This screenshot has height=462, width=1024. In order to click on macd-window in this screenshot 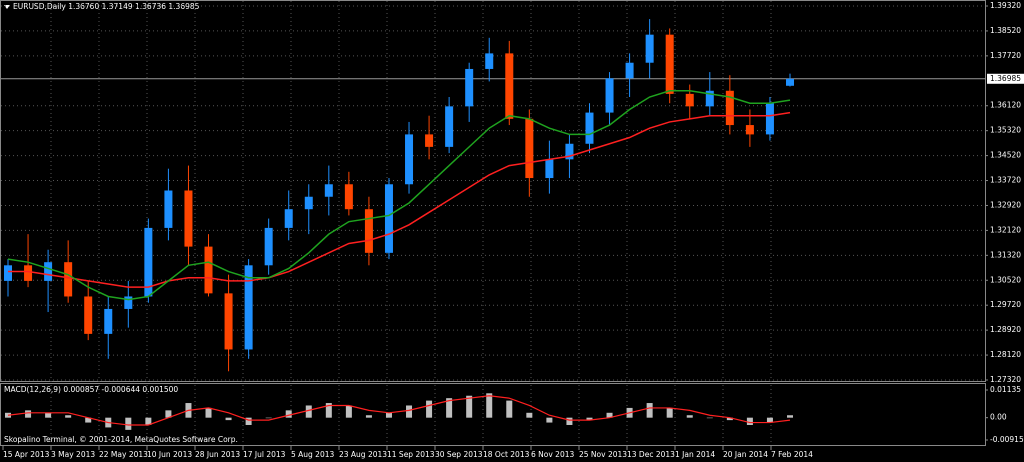, I will do `click(493, 414)`.